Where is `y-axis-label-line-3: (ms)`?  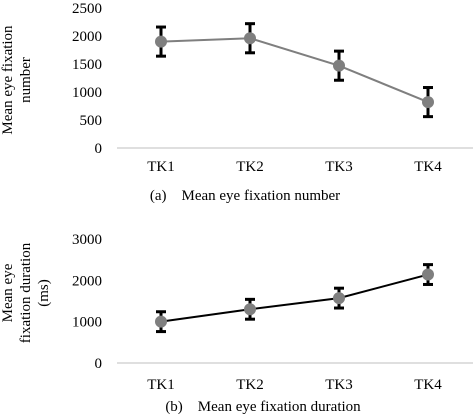
y-axis-label-line-3: (ms) is located at coordinates (44, 293).